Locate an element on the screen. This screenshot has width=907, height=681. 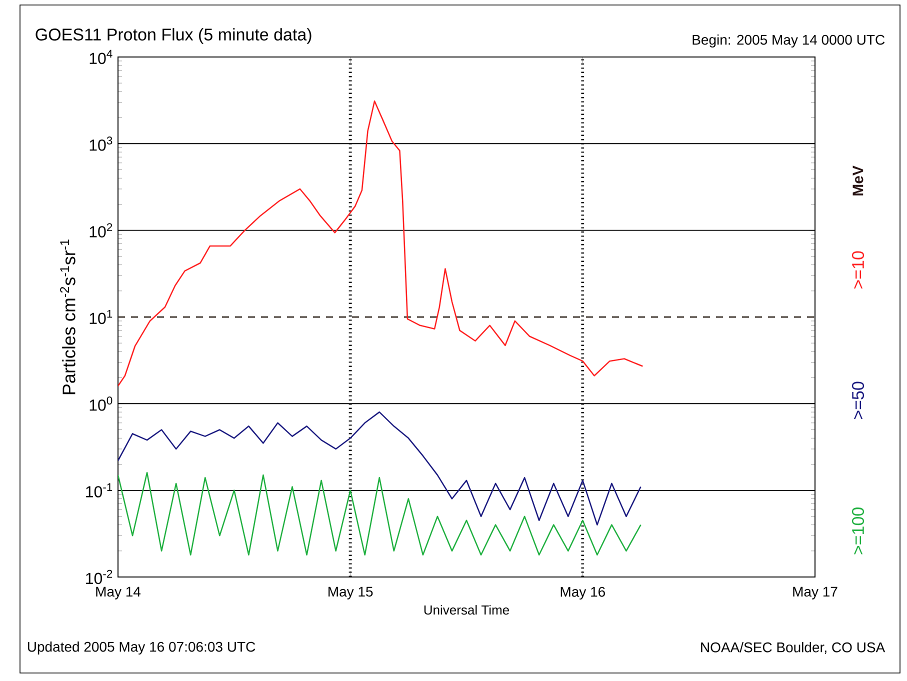
y-tick-label: 10$^{-2}$ is located at coordinates (99, 577).